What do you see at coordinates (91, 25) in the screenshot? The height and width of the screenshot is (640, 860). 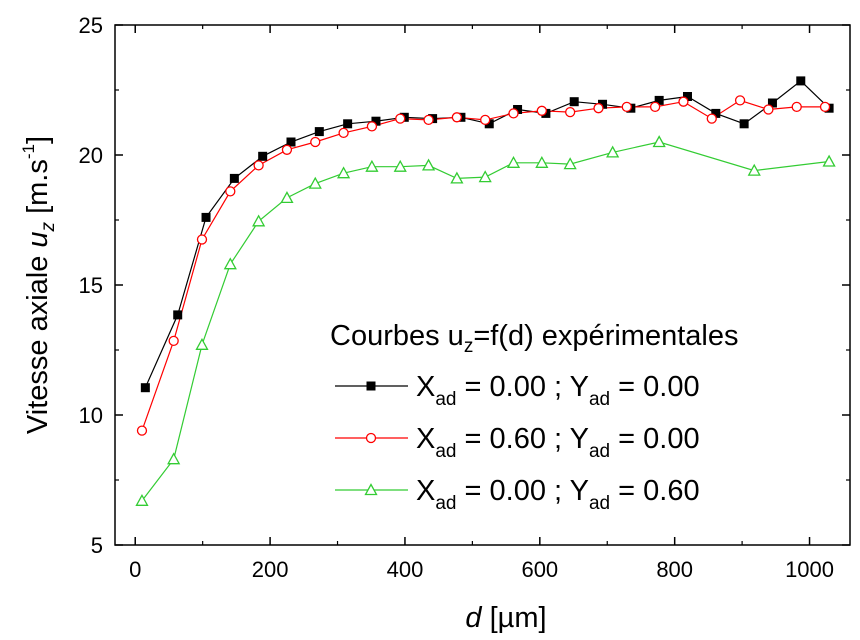 I see `y-tick-label: 25` at bounding box center [91, 25].